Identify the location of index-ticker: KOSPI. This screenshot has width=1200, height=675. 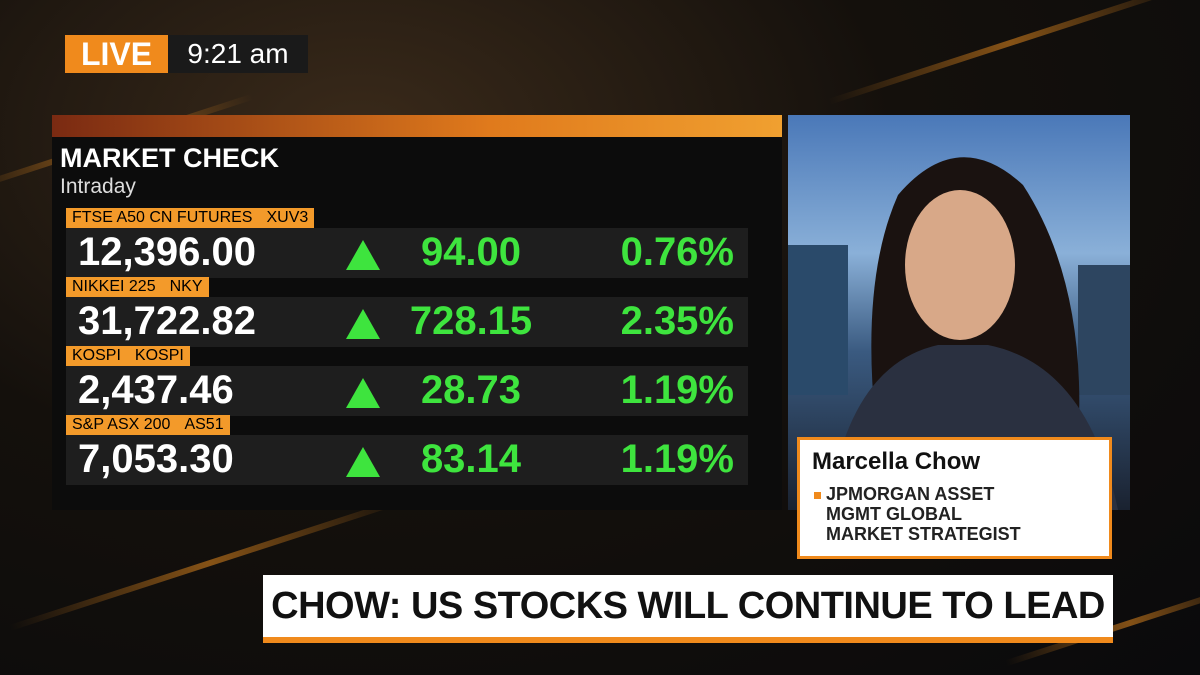
(159, 355).